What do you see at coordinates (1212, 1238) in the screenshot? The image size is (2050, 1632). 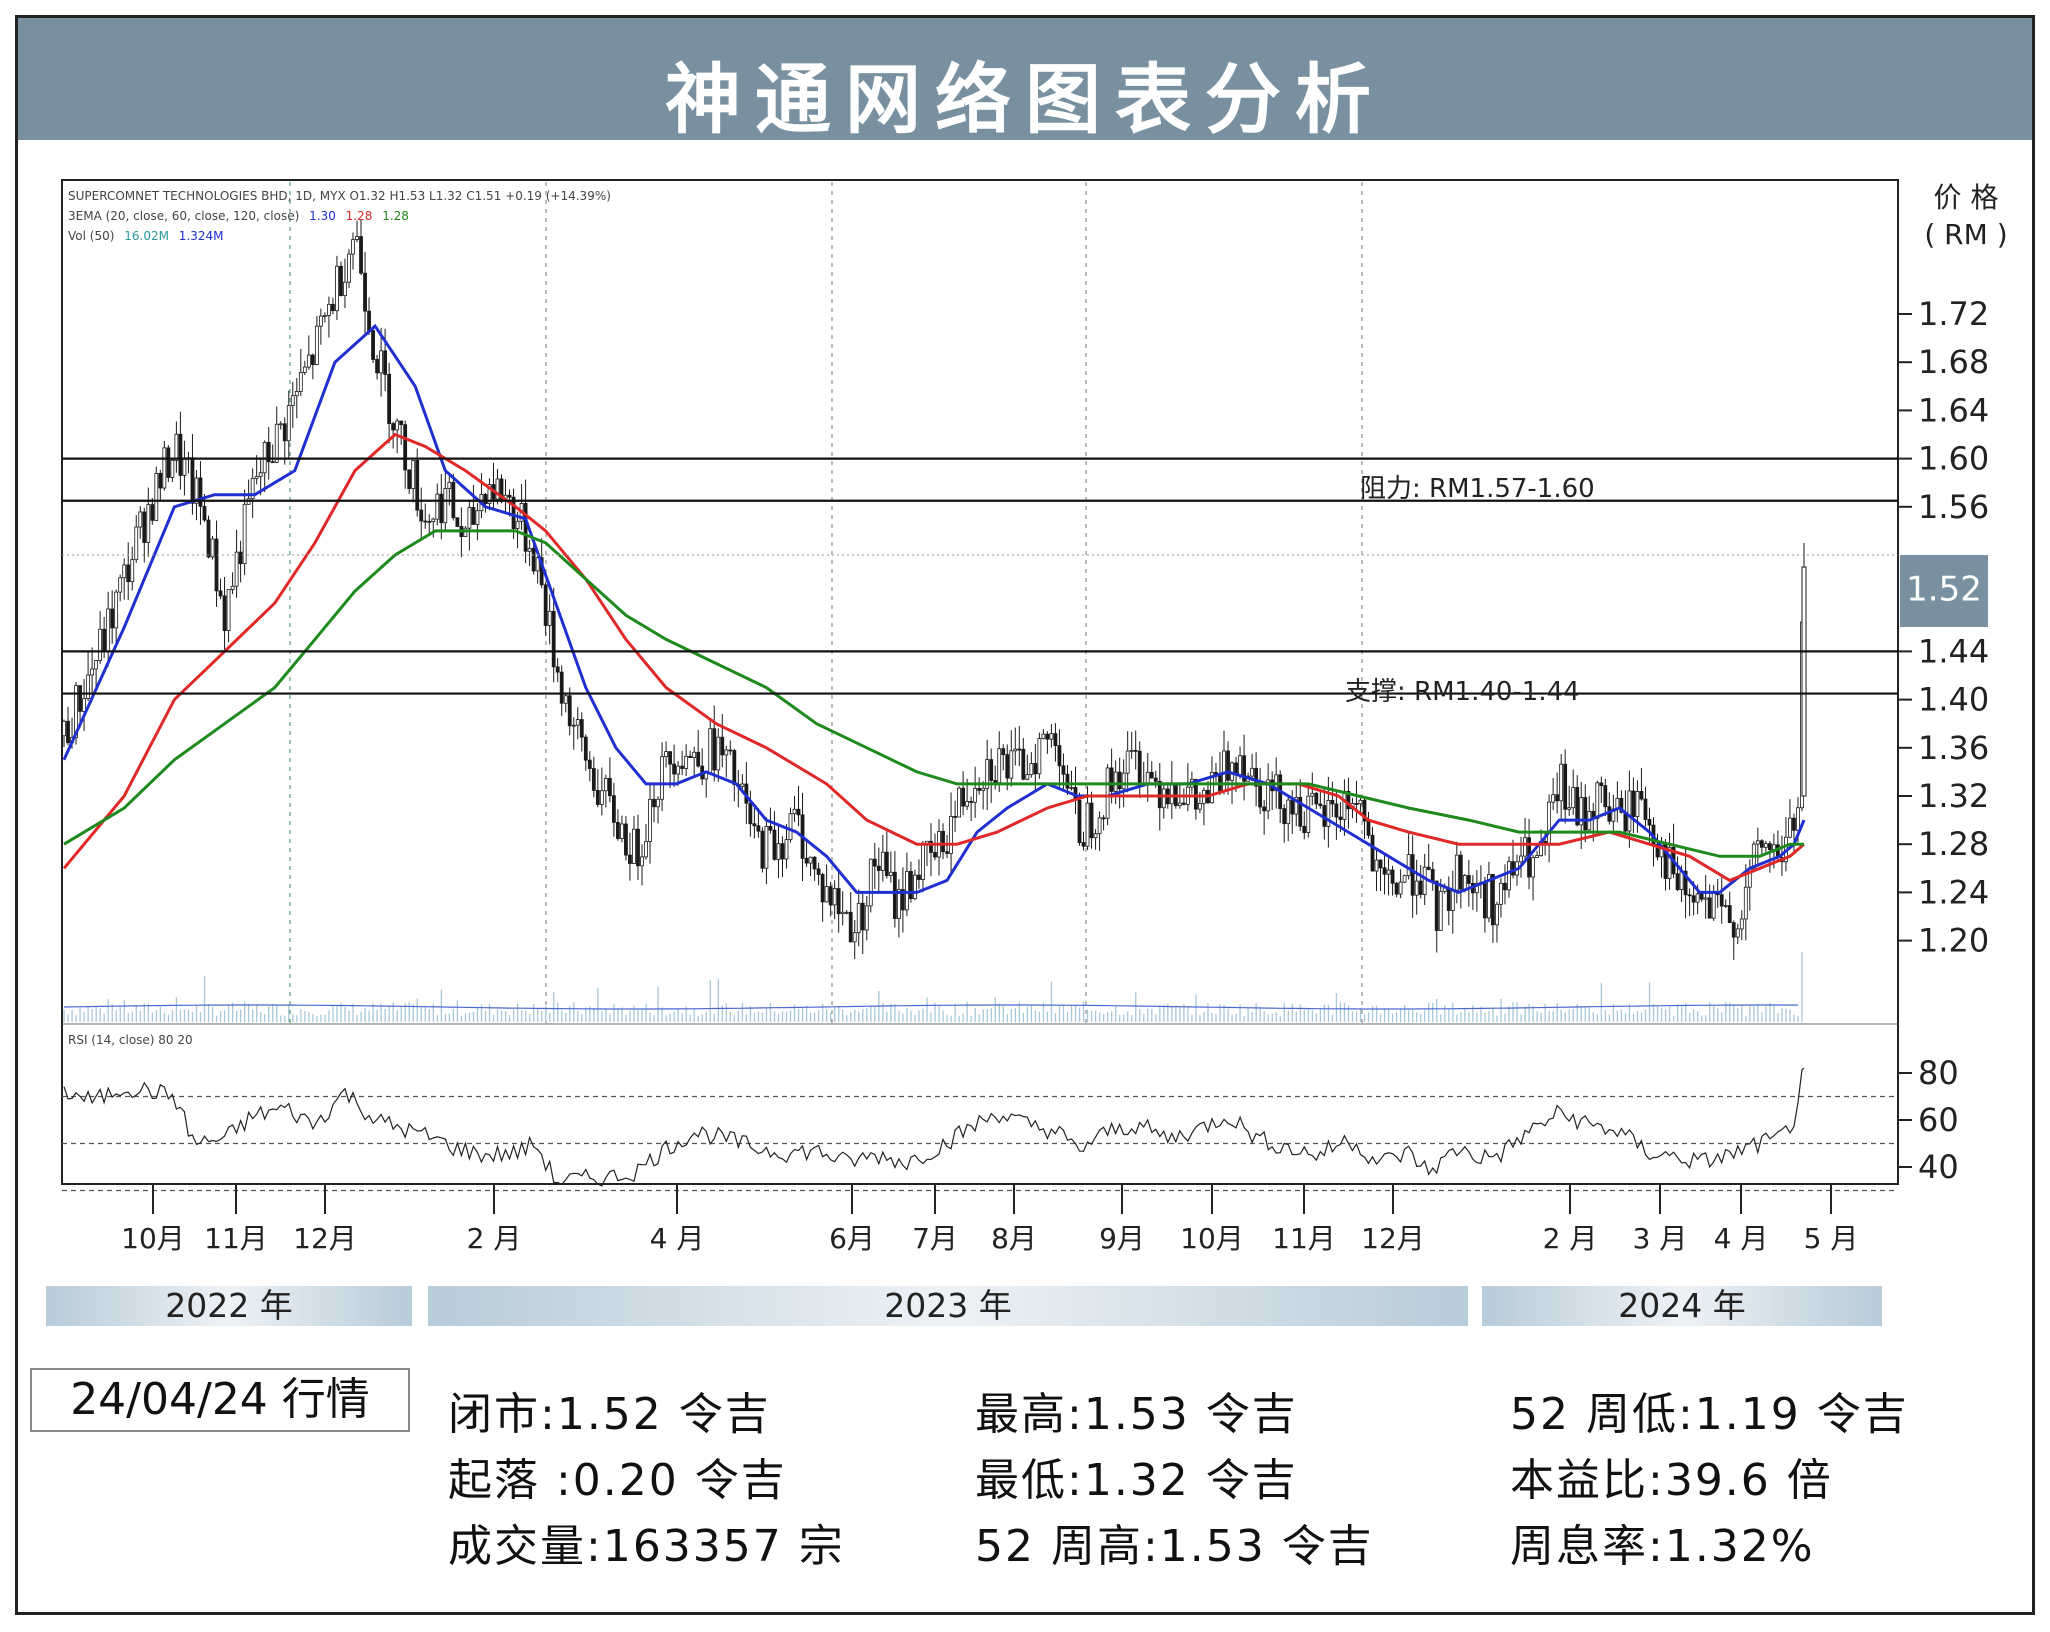 I see `time-tick-label: 10月` at bounding box center [1212, 1238].